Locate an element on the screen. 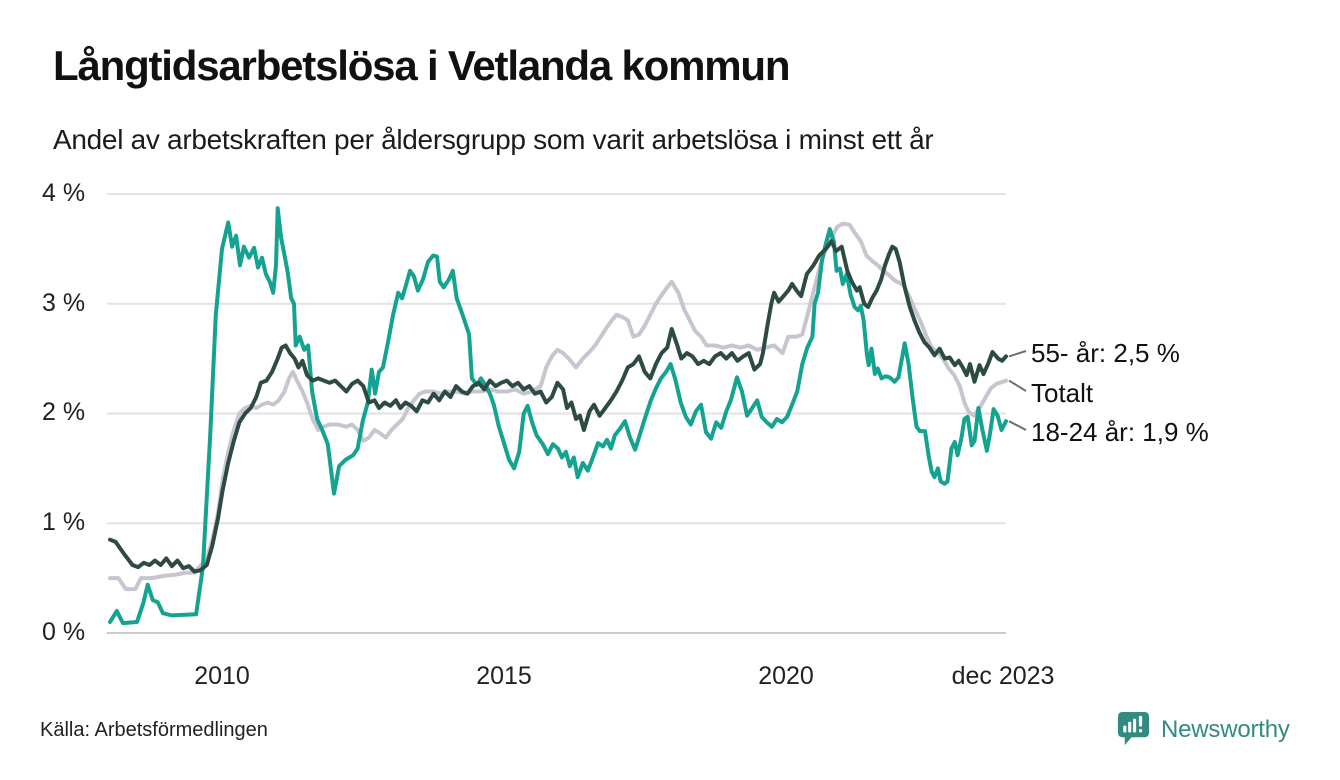  x-axis-tick-label: dec 2023 is located at coordinates (1003, 676).